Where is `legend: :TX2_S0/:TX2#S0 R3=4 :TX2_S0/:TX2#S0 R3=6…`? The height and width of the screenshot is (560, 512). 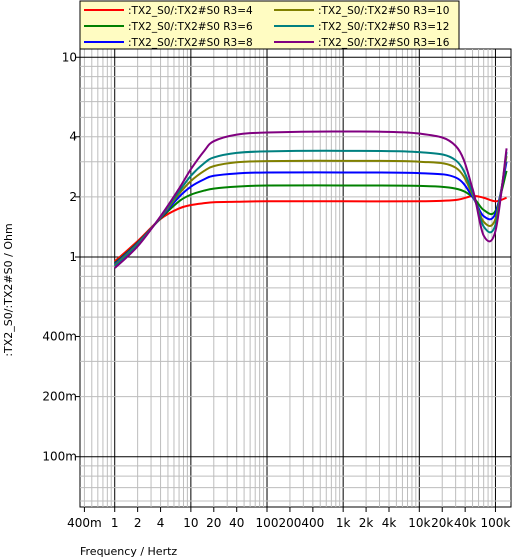 legend: :TX2_S0/:TX2#S0 R3=4 :TX2_S0/:TX2#S0 R3=6… is located at coordinates (269, 25).